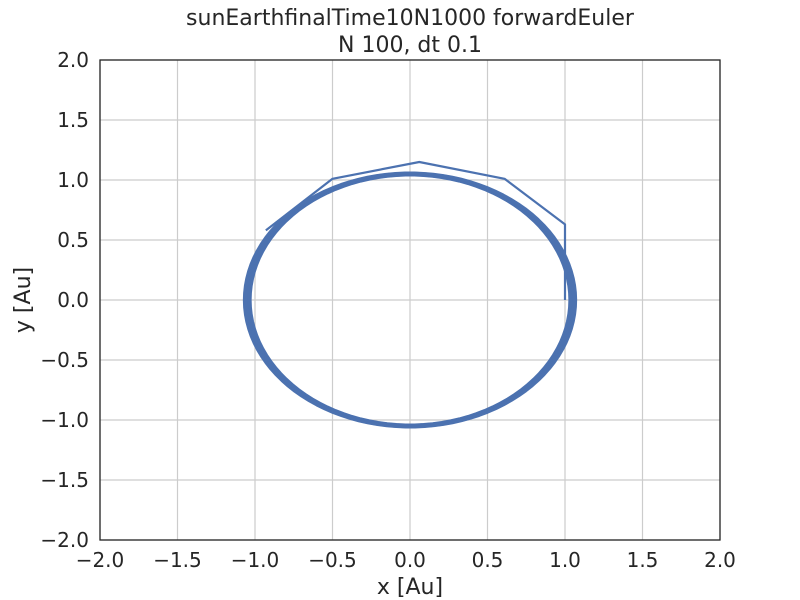  What do you see at coordinates (410, 18) in the screenshot?
I see `chart-title: sunEarthfinalTime10N1000 forwardEuler` at bounding box center [410, 18].